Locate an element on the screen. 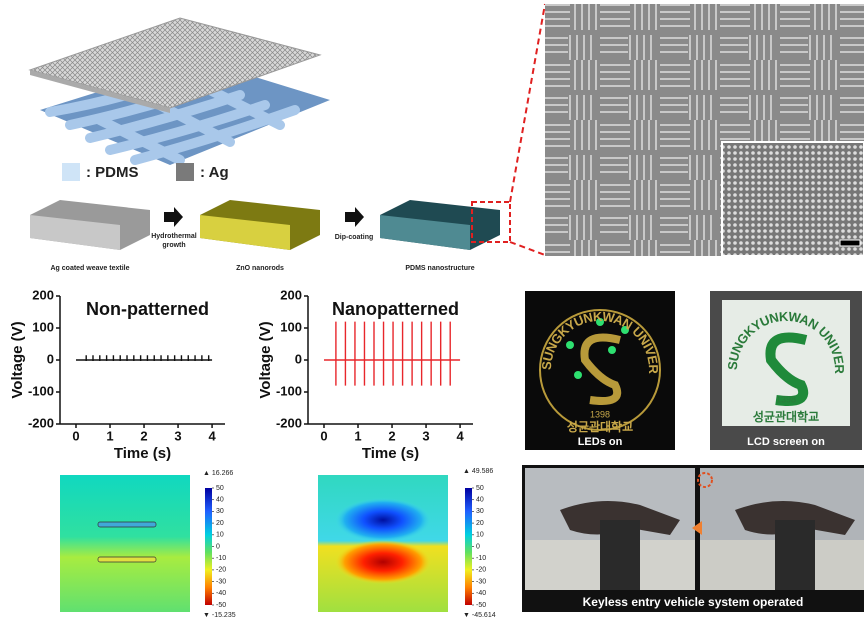  max-label: ▲ 49.586 is located at coordinates (478, 471).